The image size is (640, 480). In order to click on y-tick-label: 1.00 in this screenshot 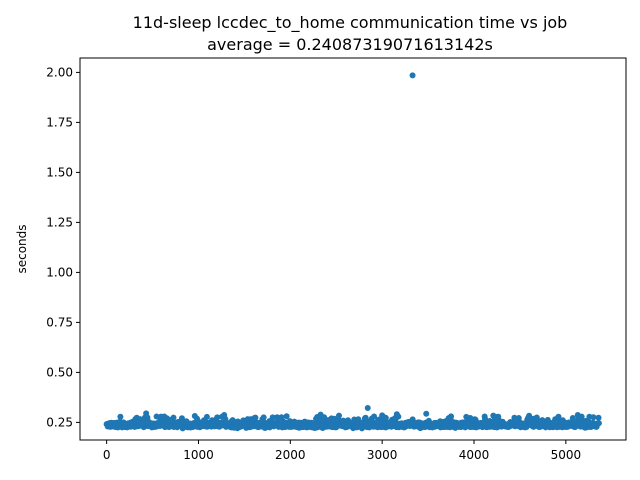, I will do `click(59, 272)`.